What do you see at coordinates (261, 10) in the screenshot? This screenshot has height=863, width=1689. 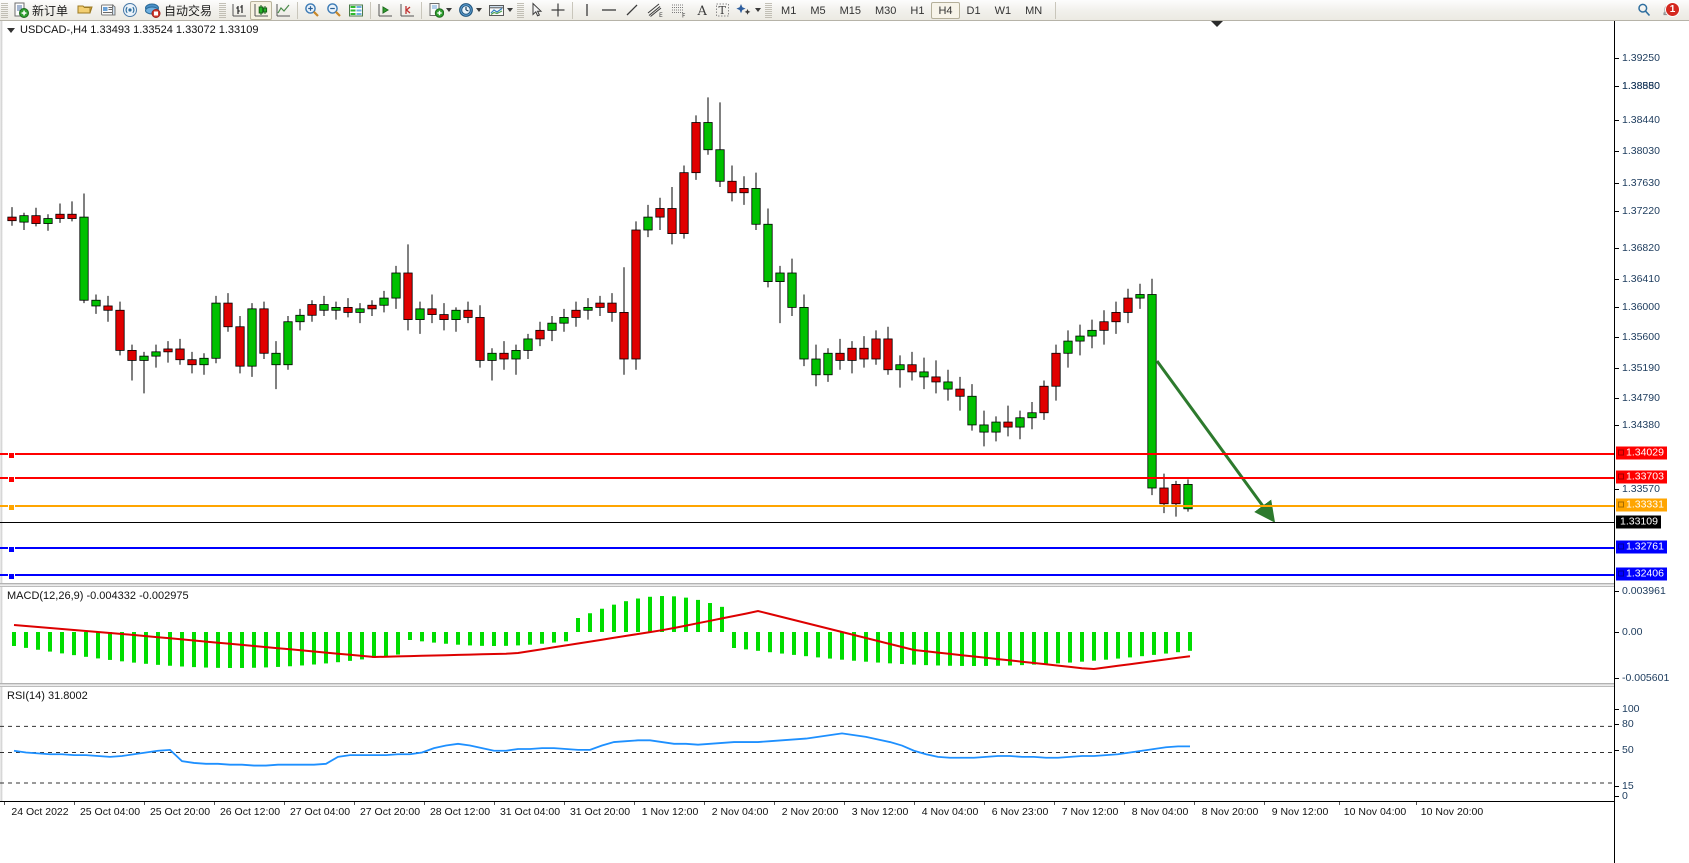 I see `candlestick-chart-button` at bounding box center [261, 10].